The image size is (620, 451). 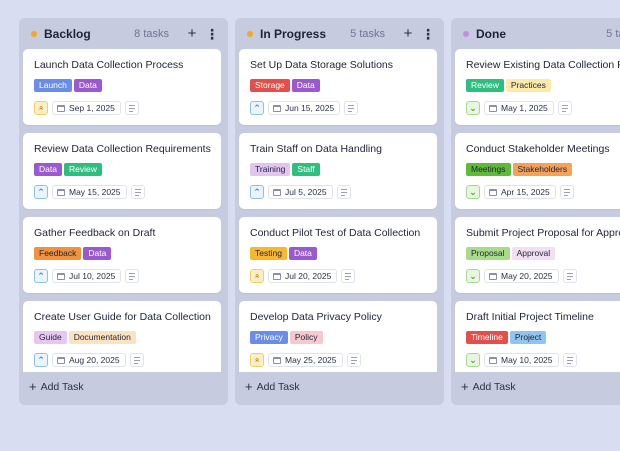 What do you see at coordinates (542, 169) in the screenshot?
I see `tag-badge: Stakeholders` at bounding box center [542, 169].